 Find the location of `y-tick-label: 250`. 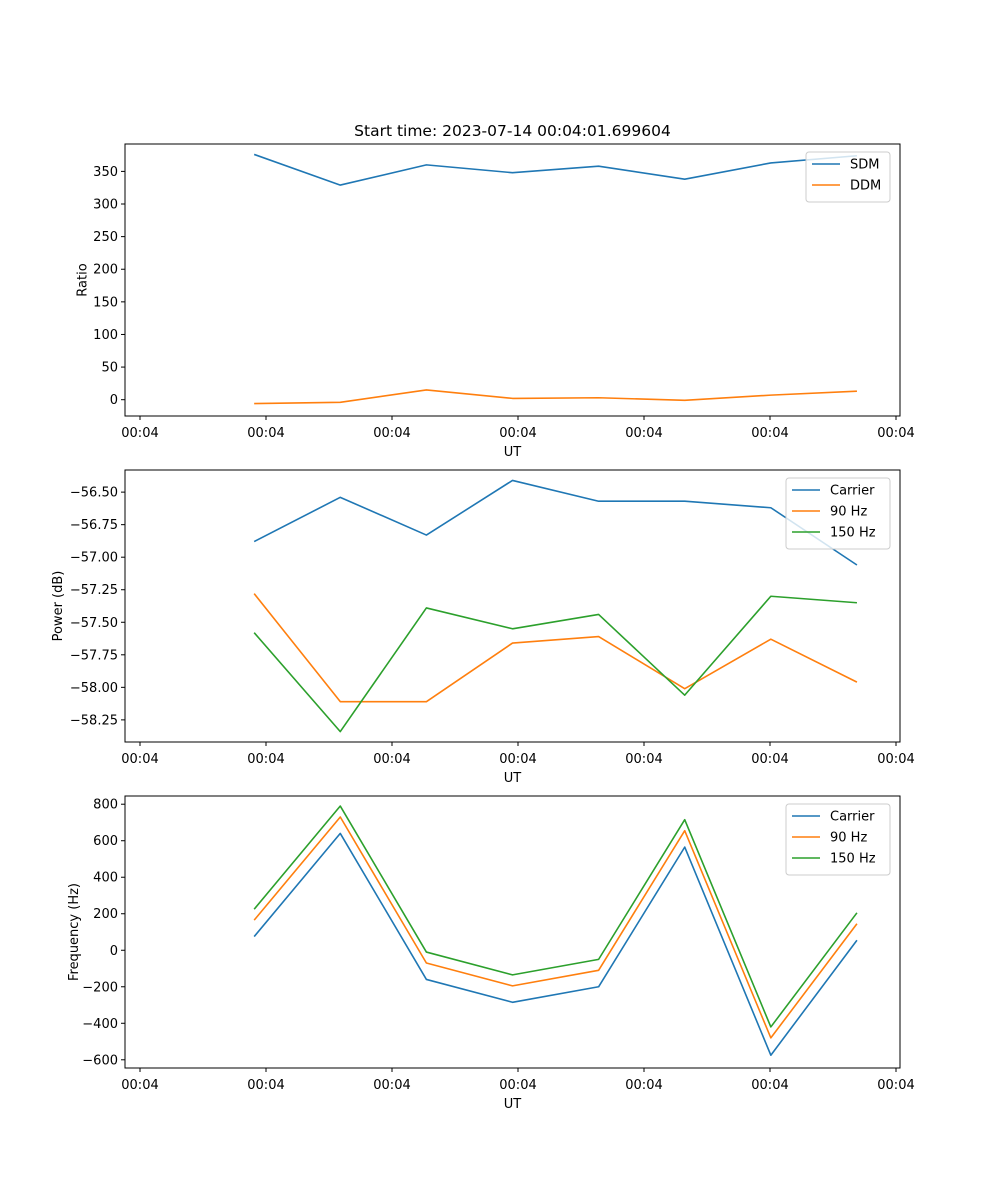

y-tick-label: 250 is located at coordinates (105, 237).